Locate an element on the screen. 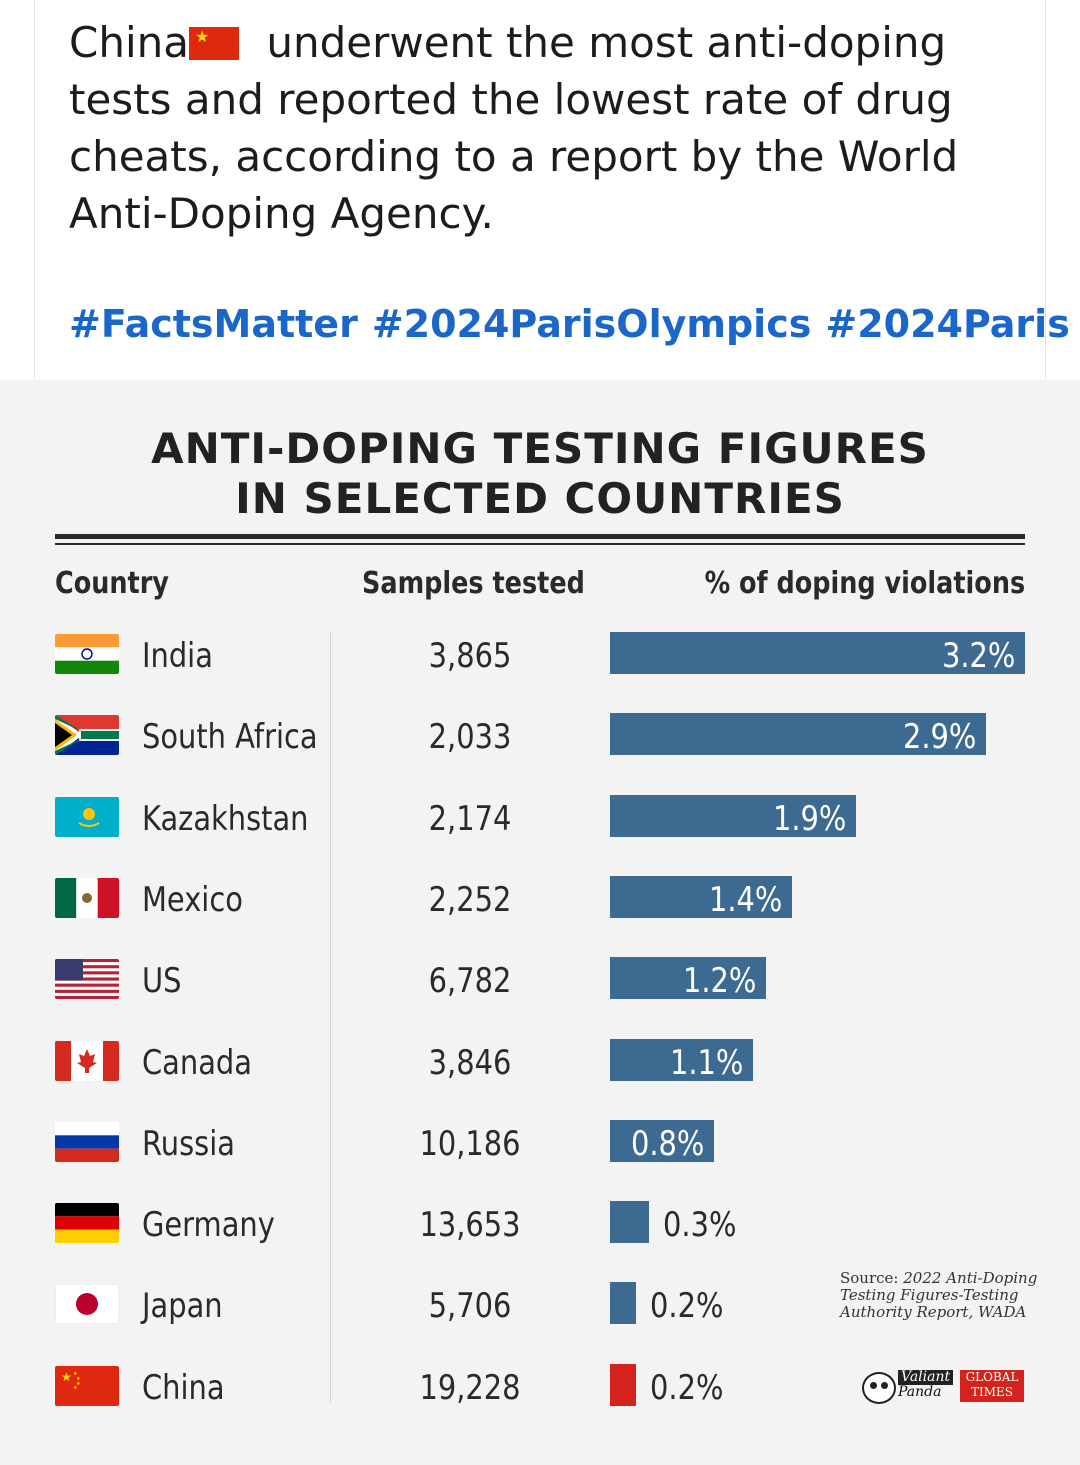 The image size is (1080, 1465). country-label: South Africa is located at coordinates (230, 737).